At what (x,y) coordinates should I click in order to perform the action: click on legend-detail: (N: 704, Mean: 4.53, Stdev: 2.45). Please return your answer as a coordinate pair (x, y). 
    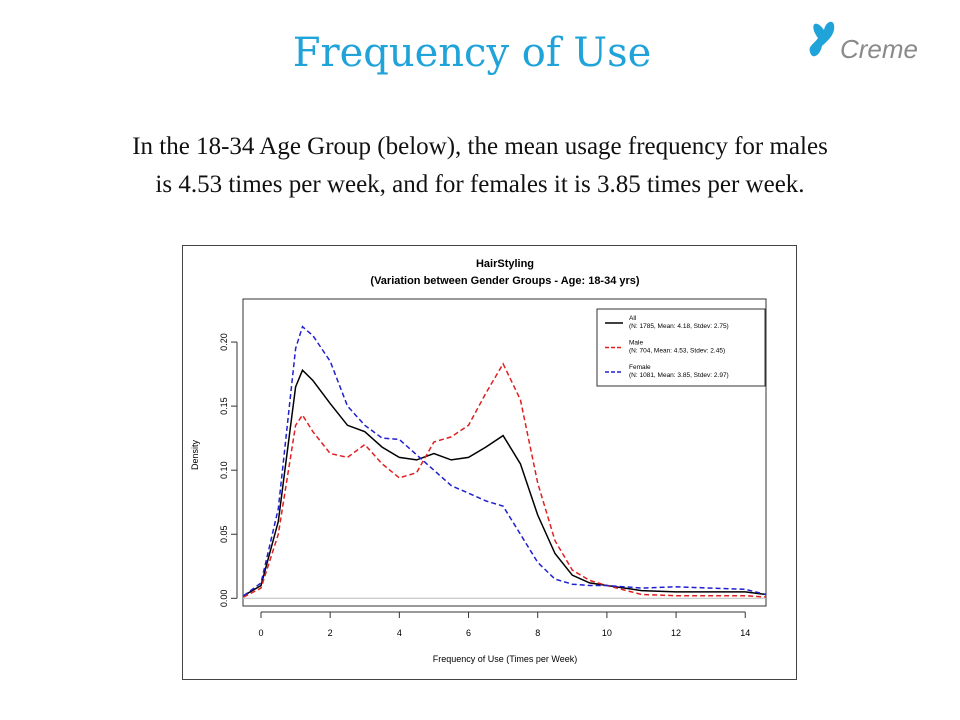
    Looking at the image, I should click on (677, 351).